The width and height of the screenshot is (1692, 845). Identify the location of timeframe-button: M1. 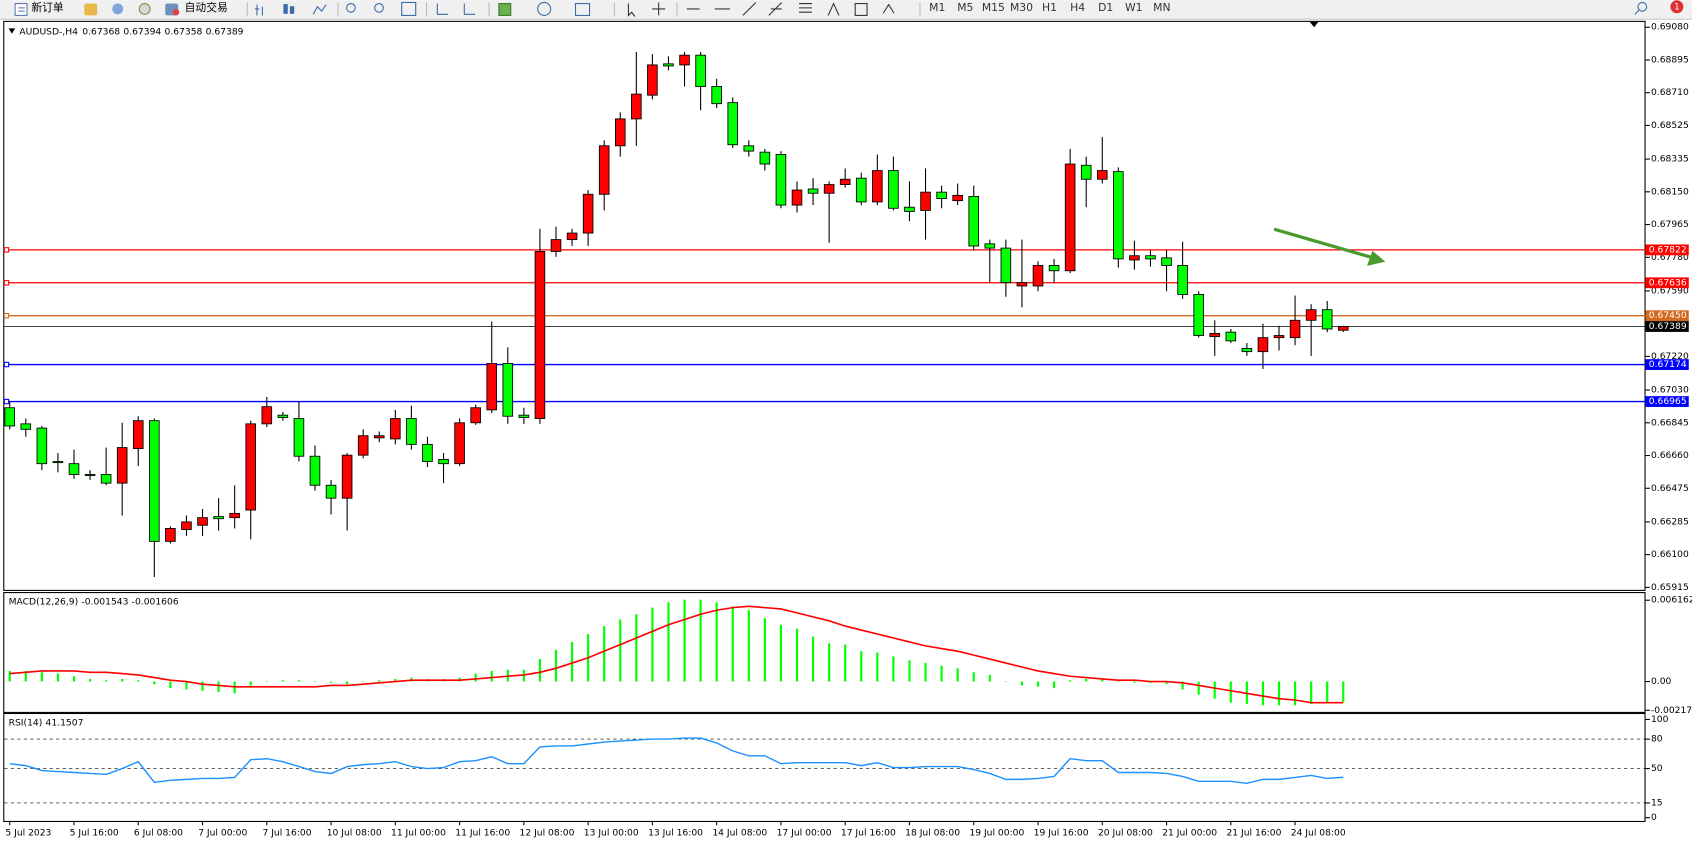
(937, 7).